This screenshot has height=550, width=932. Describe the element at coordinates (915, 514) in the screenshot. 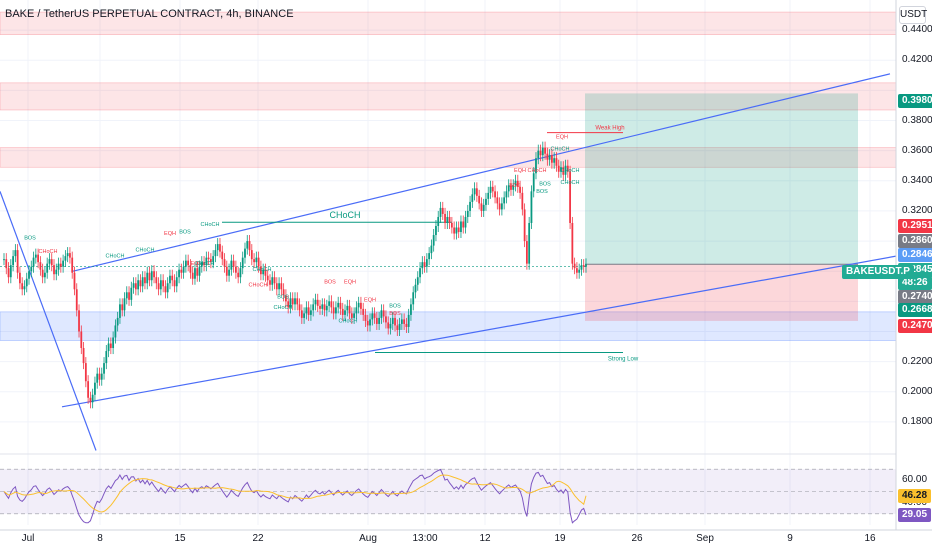

I see `rsi-value-label: 29.05` at that location.